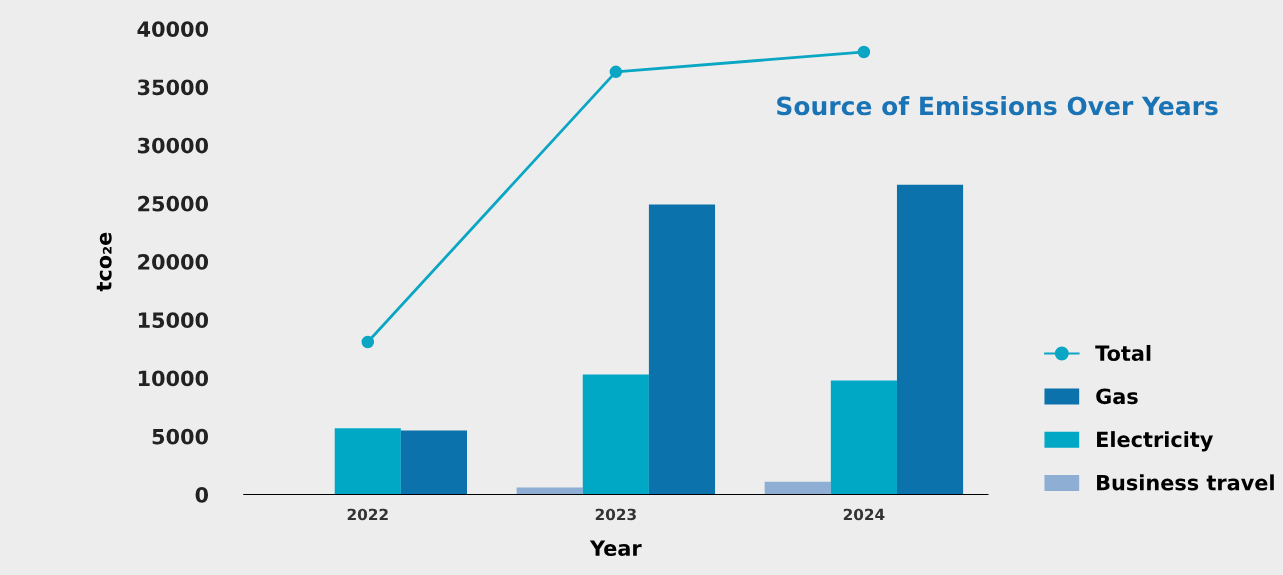 The width and height of the screenshot is (1283, 575). What do you see at coordinates (615, 548) in the screenshot?
I see `x-axis-title: Year` at bounding box center [615, 548].